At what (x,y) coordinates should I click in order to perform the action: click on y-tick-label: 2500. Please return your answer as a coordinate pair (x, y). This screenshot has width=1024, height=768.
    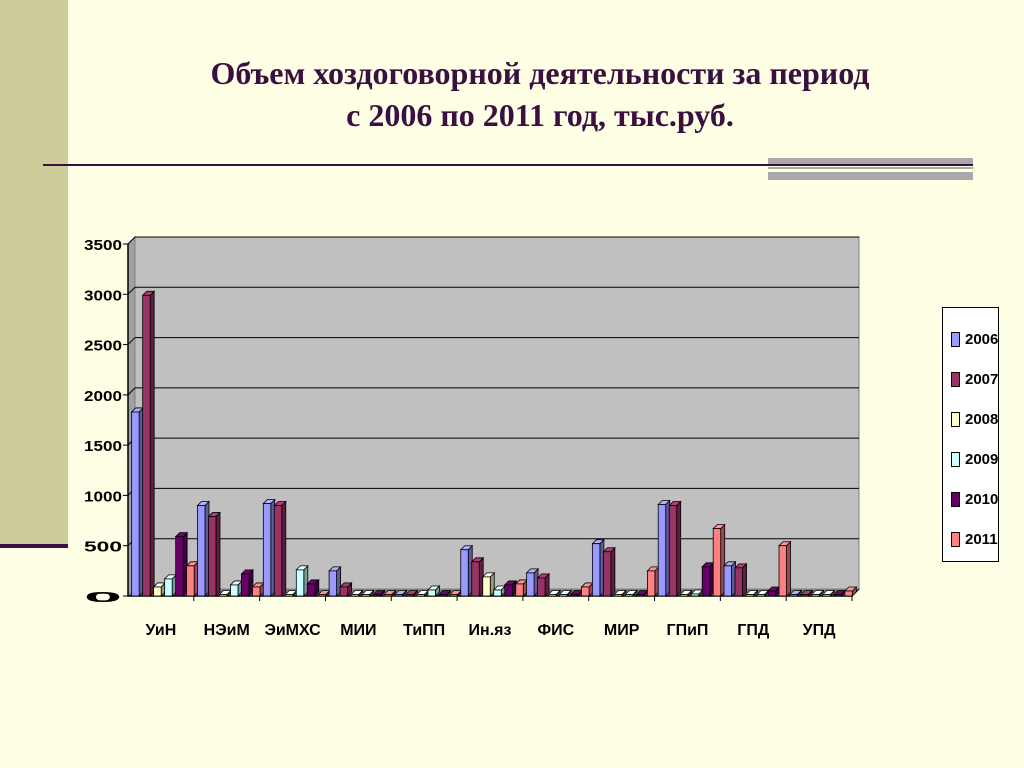
    Looking at the image, I should click on (103, 346).